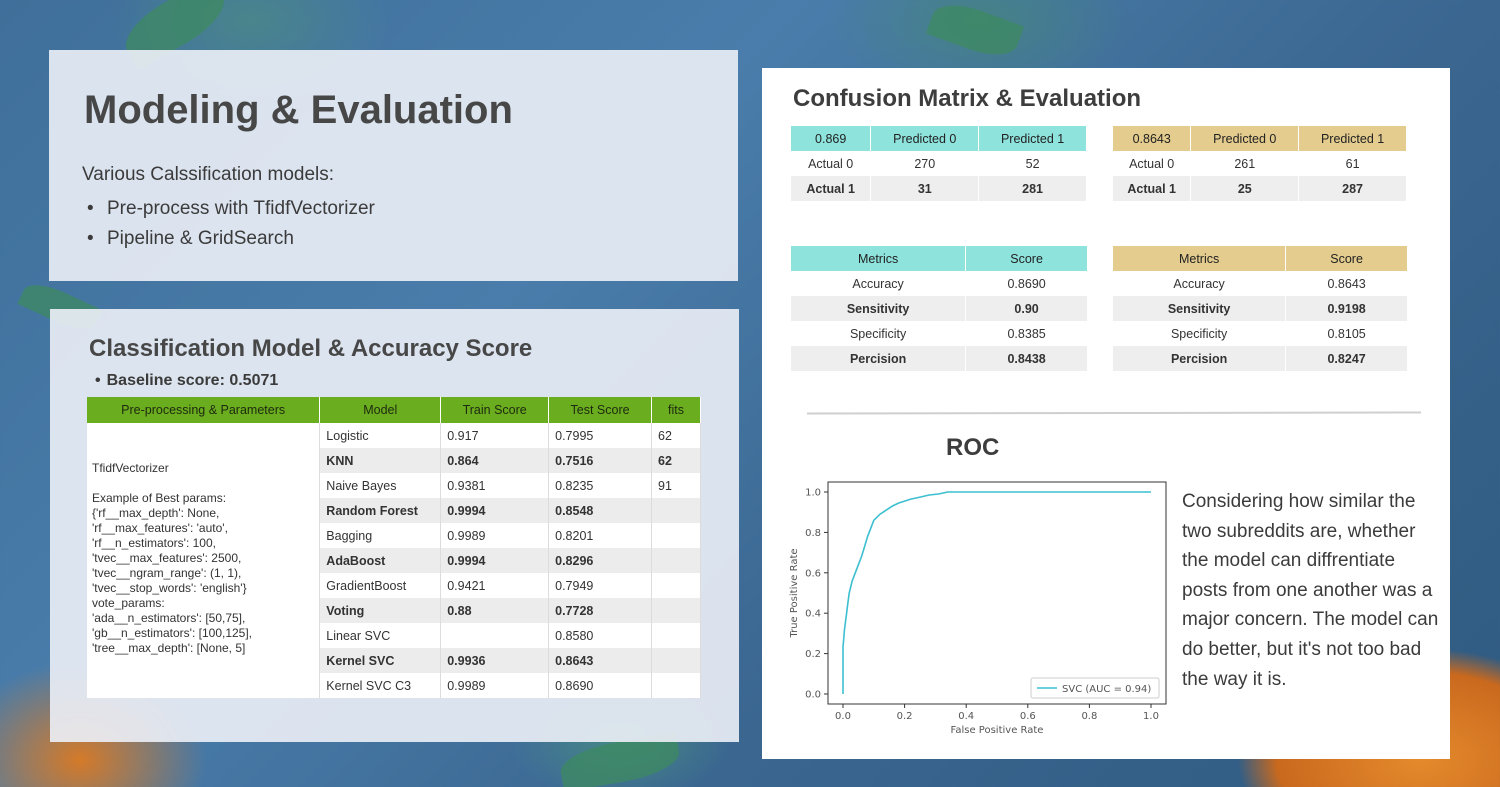 The image size is (1500, 787). Describe the element at coordinates (1095, 688) in the screenshot. I see `legend-box` at that location.